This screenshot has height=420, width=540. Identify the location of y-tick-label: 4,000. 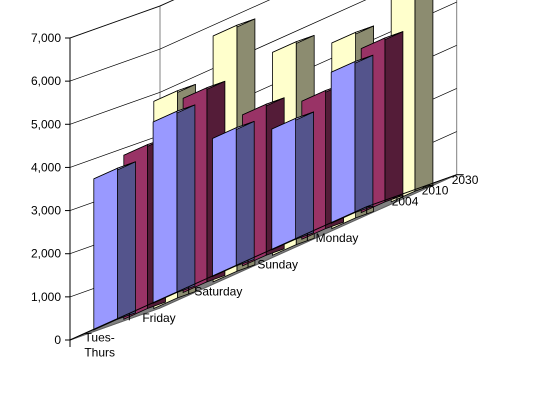
(46, 167).